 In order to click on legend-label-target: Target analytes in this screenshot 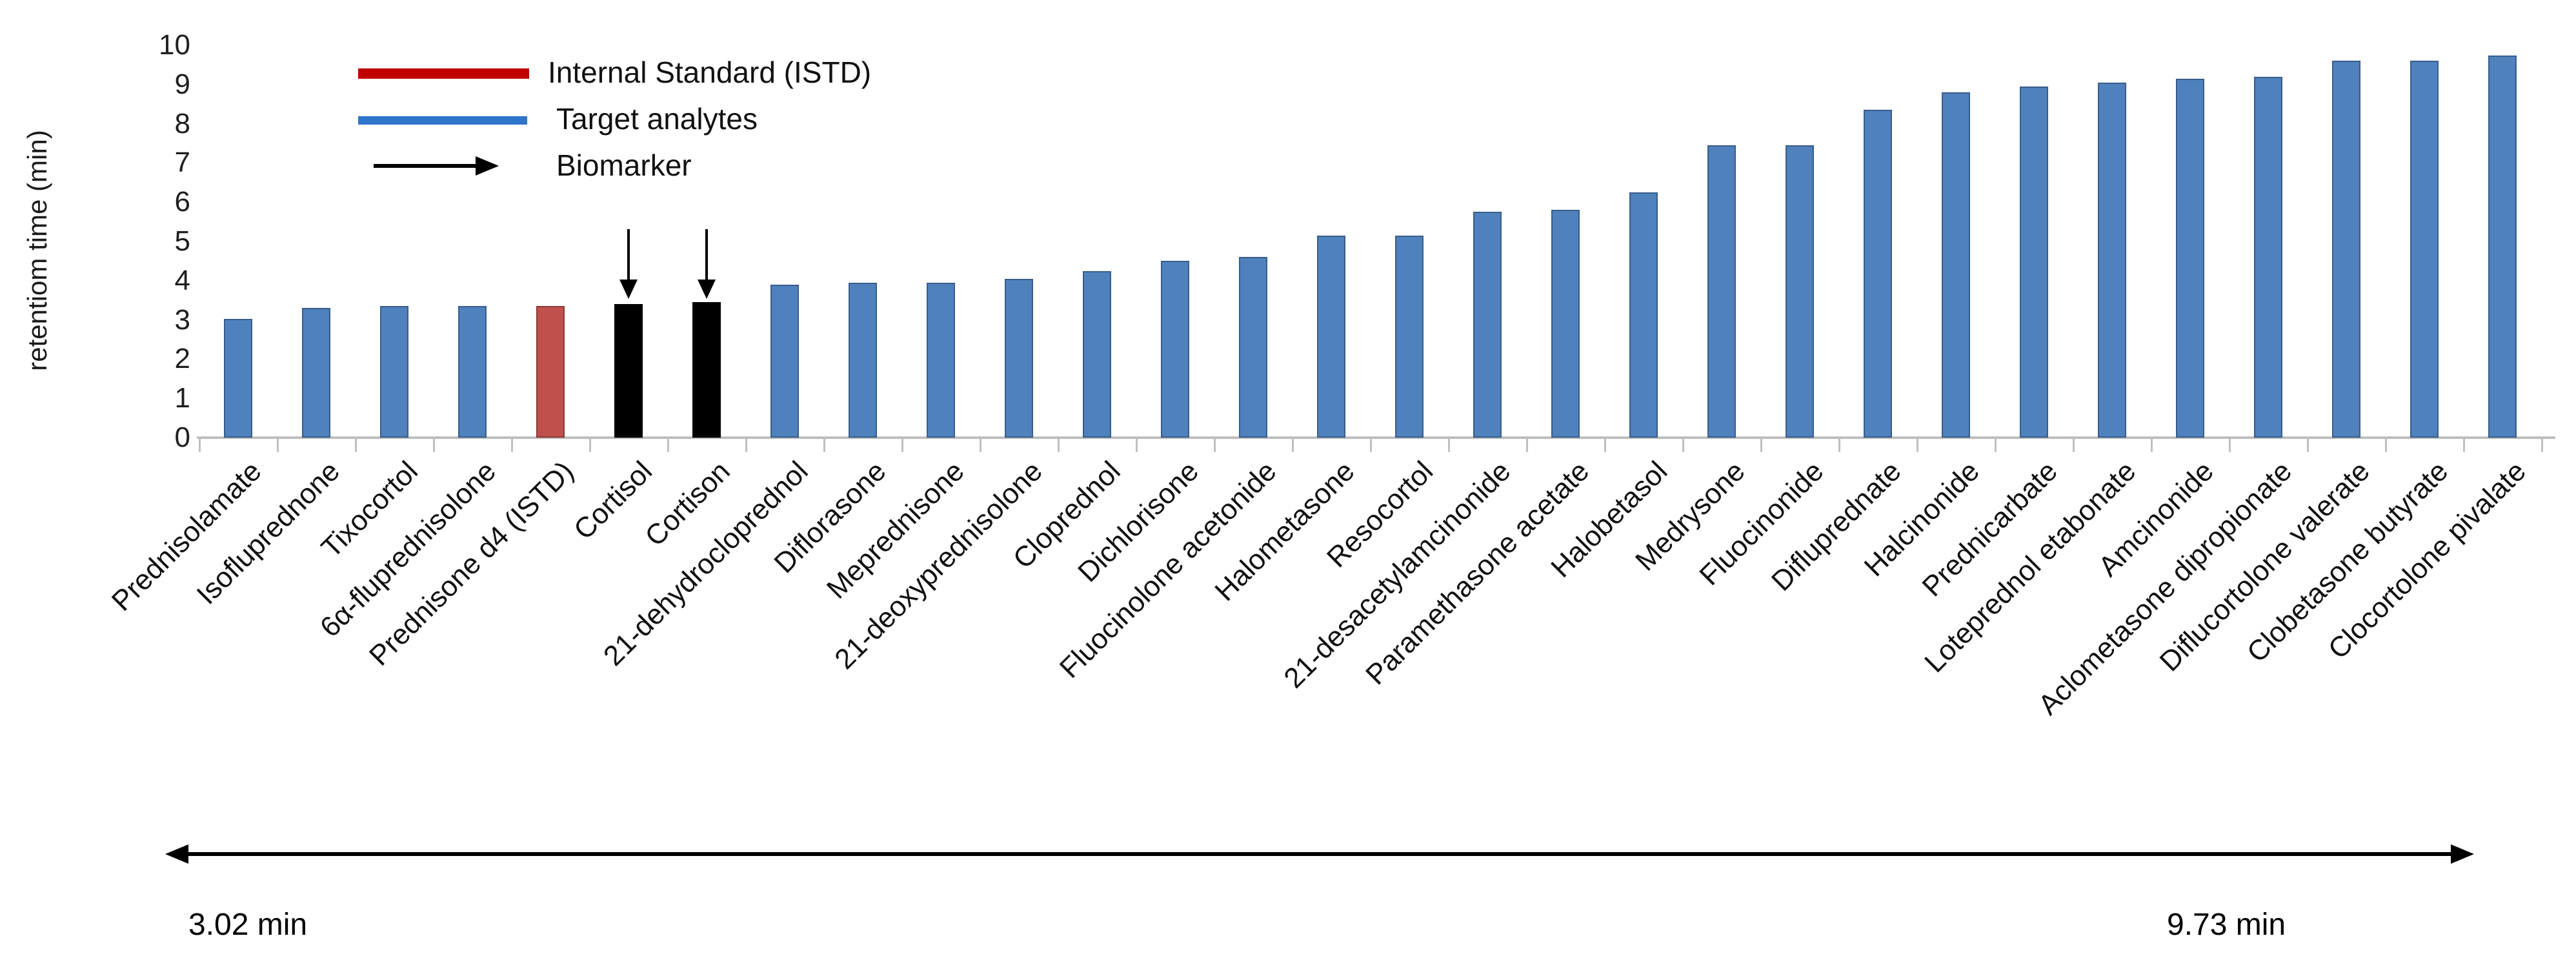, I will do `click(657, 119)`.